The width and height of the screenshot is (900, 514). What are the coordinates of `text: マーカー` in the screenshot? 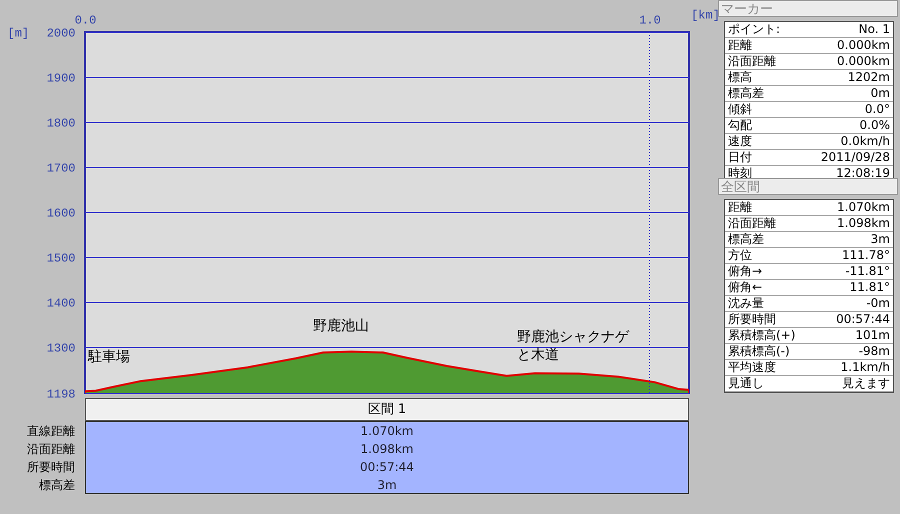 It's located at (808, 8).